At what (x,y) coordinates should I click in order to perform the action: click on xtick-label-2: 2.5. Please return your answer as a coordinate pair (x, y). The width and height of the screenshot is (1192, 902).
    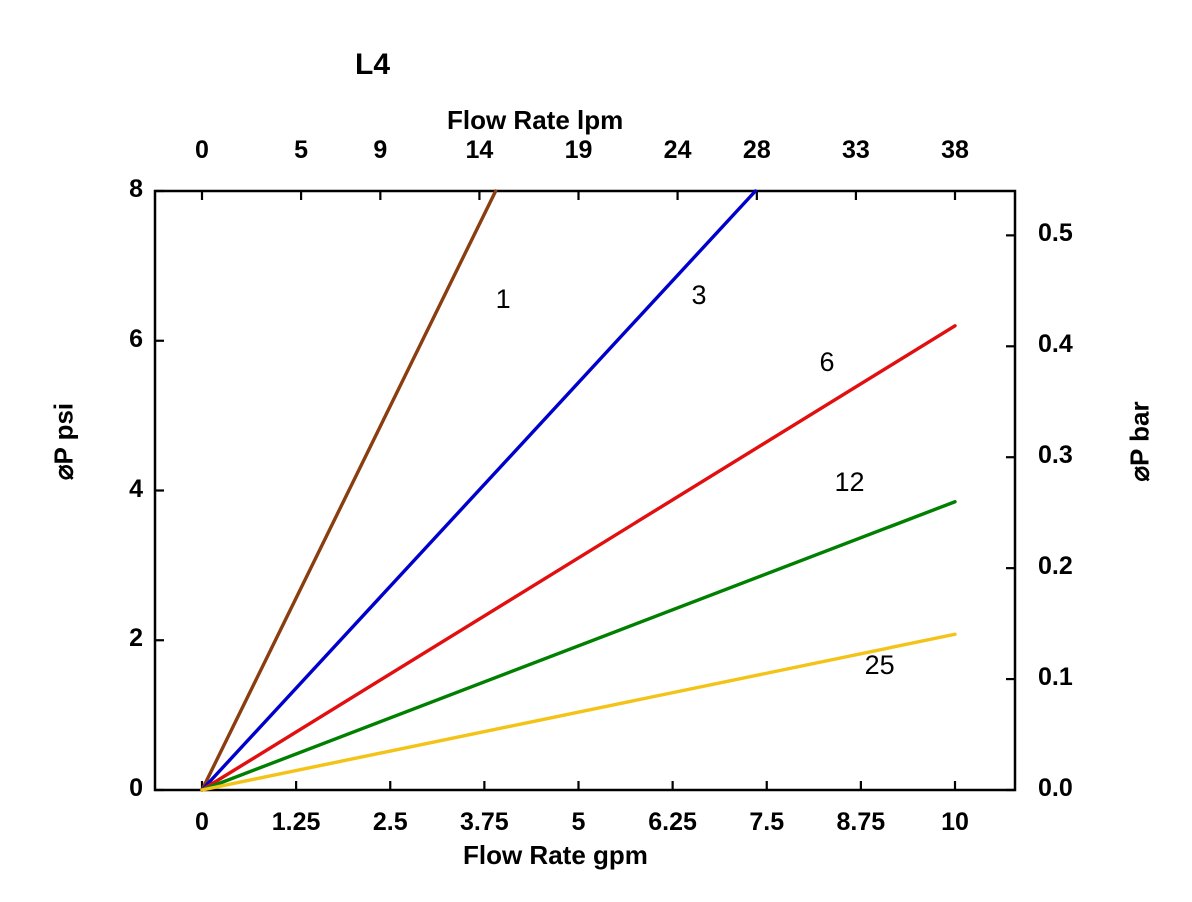
    Looking at the image, I should click on (390, 822).